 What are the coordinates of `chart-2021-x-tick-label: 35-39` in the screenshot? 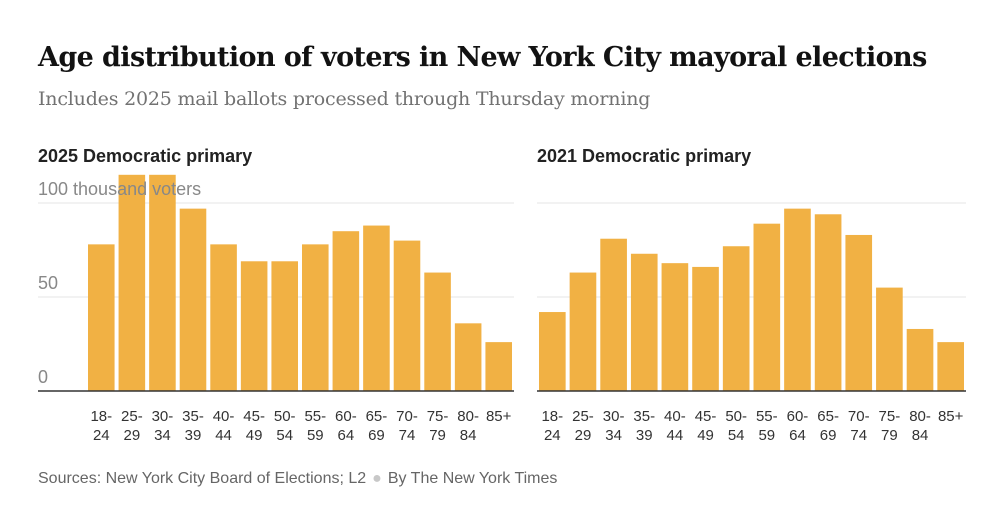 It's located at (644, 426).